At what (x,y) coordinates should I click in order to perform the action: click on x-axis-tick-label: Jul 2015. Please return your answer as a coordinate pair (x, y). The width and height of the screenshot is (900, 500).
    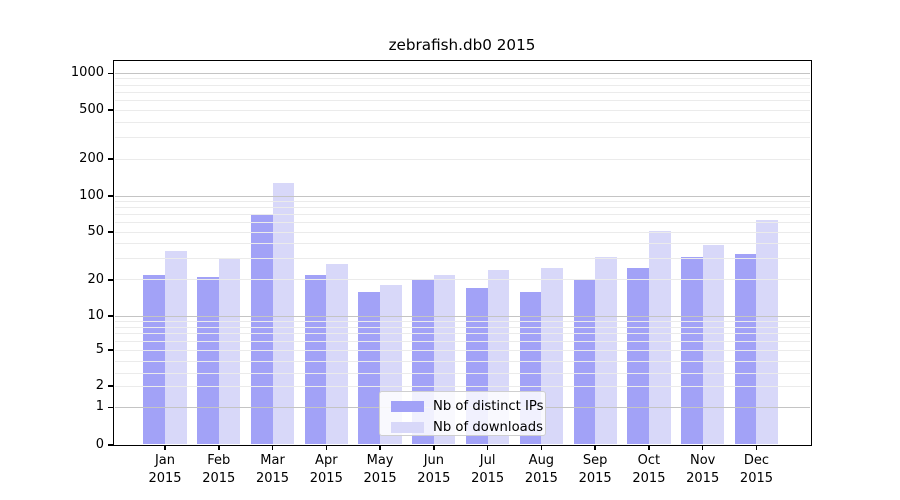
    Looking at the image, I should click on (488, 469).